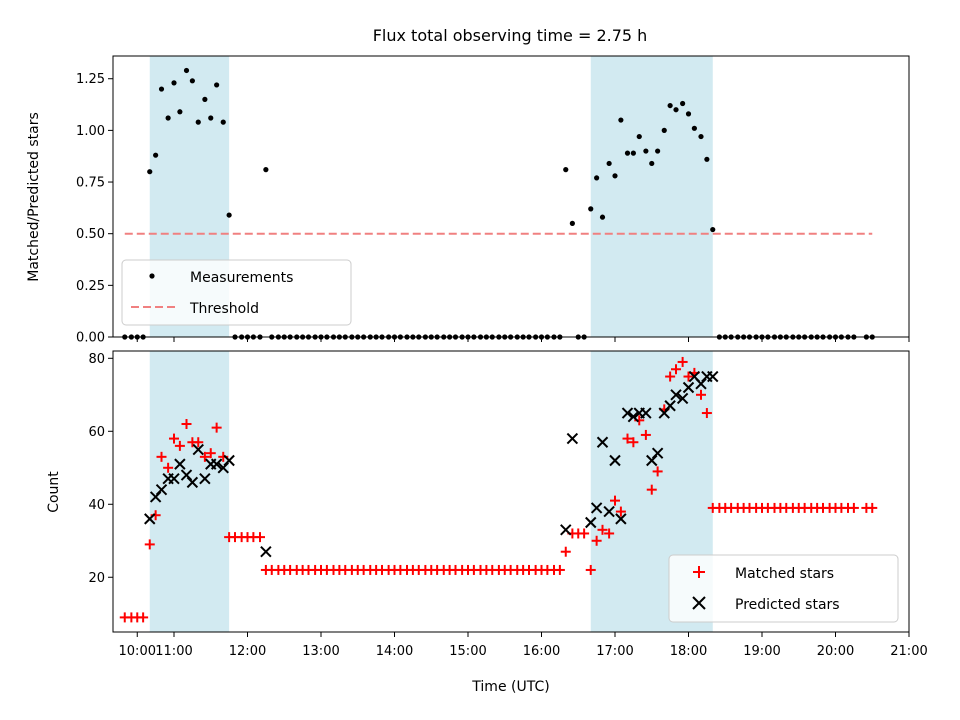 This screenshot has height=720, width=960. Describe the element at coordinates (761, 651) in the screenshot. I see `x-tick-label: 19:00` at that location.